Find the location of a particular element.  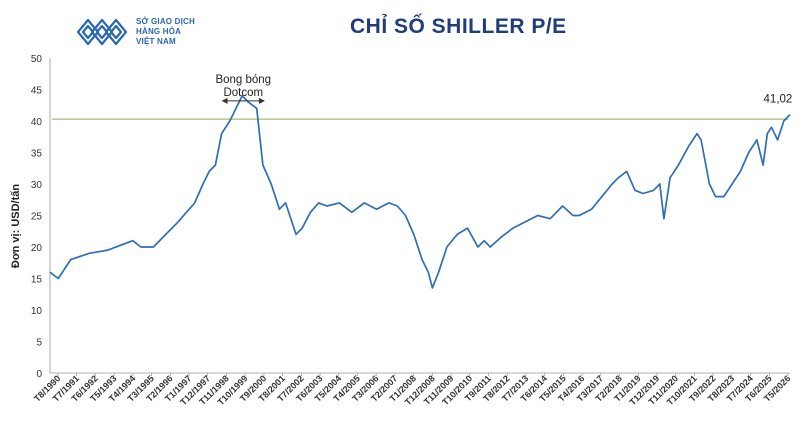

annotation-last-value: 41,02 is located at coordinates (778, 100).